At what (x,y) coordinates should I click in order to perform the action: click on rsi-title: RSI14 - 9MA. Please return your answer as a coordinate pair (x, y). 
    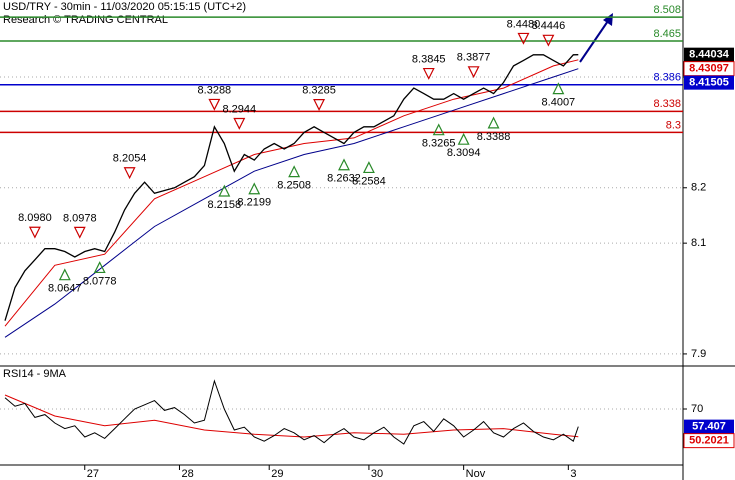
    Looking at the image, I should click on (35, 374).